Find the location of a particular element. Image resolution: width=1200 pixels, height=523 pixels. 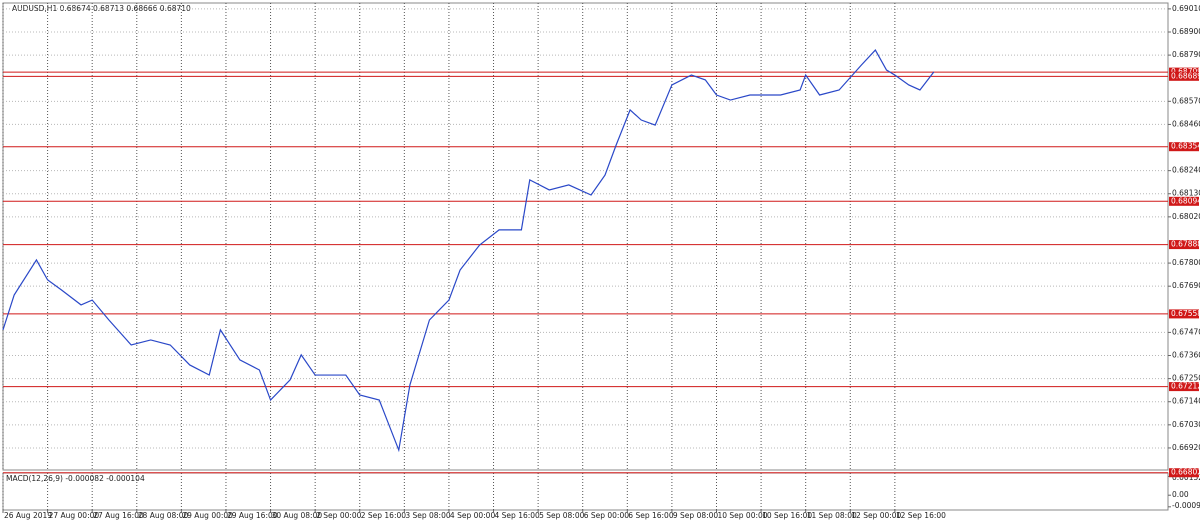

macd-tick-label: -0.000942 is located at coordinates (1186, 505).